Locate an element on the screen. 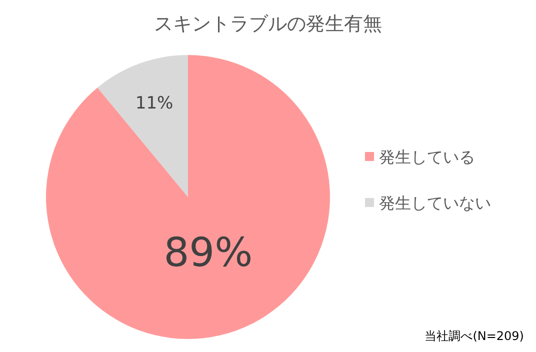 Image resolution: width=536 pixels, height=352 pixels. legend-label: 発生している is located at coordinates (427, 157).